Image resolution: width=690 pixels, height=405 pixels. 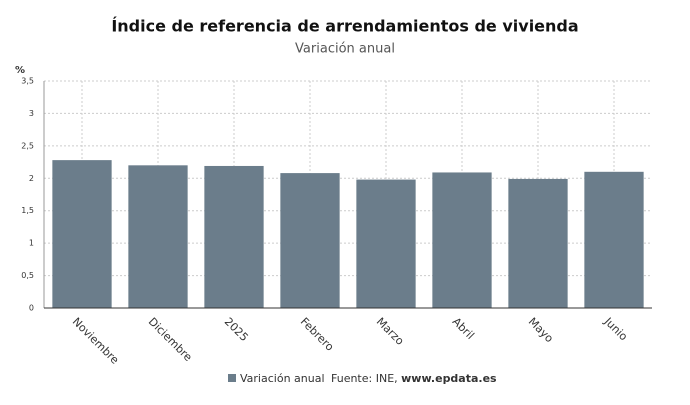 What do you see at coordinates (615, 328) in the screenshot?
I see `x-tick-label: Junio` at bounding box center [615, 328].